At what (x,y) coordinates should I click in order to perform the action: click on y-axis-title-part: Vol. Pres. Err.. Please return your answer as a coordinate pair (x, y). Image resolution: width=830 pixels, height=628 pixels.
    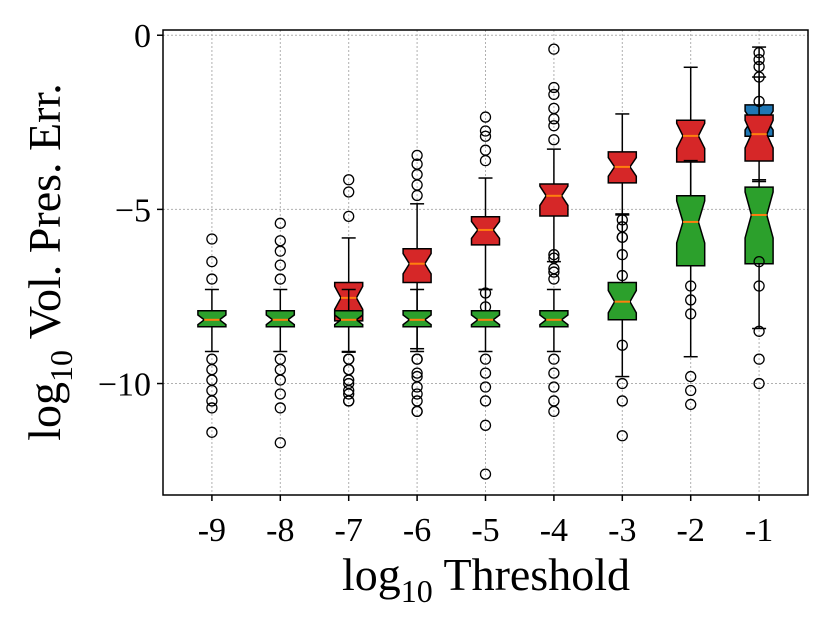
    Looking at the image, I should click on (44, 216).